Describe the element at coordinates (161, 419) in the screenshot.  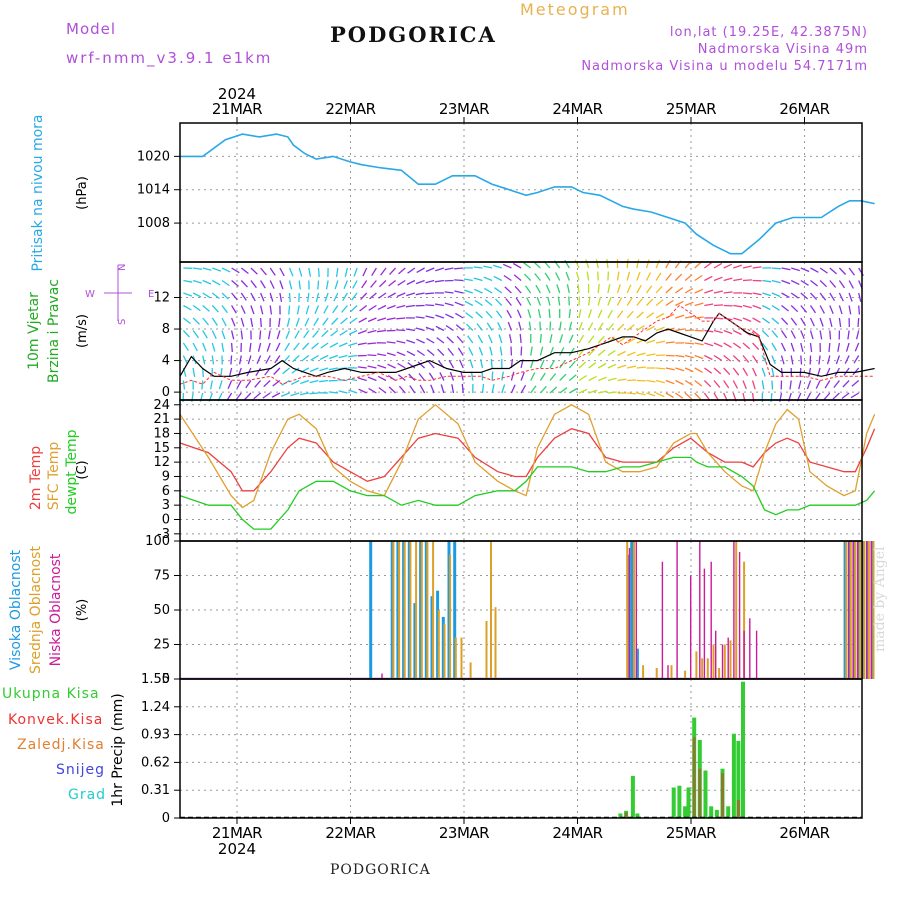
I see `temp-tick-label: 21` at that location.